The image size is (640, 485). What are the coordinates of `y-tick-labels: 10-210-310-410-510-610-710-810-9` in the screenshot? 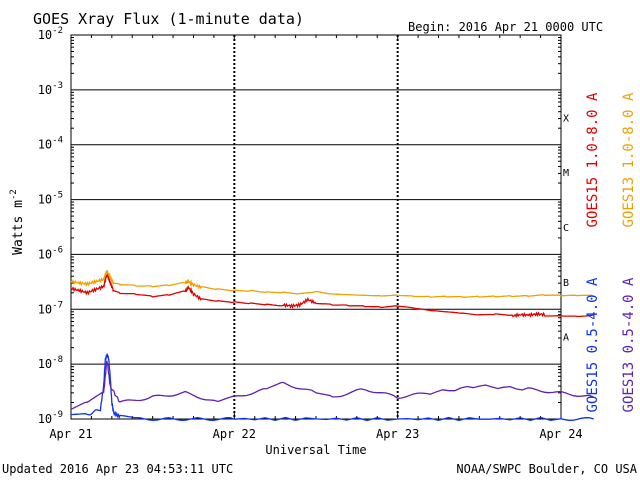 It's located at (50, 226).